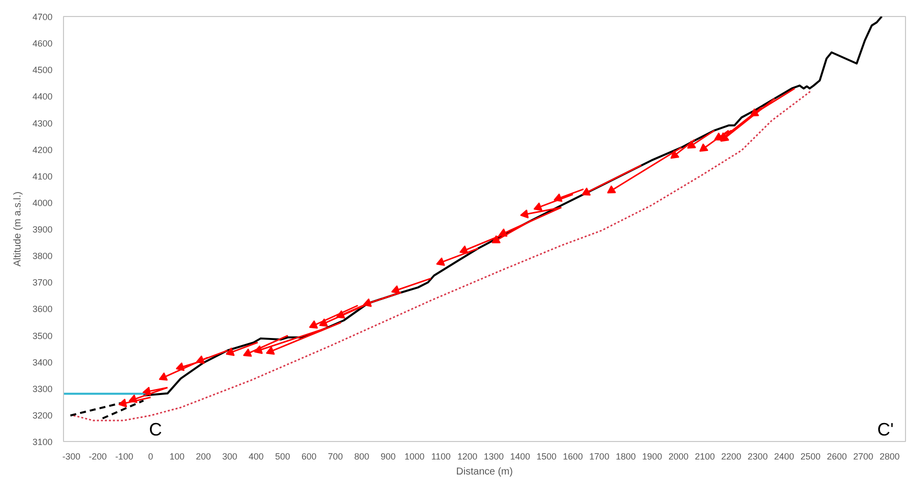 This screenshot has height=483, width=913. I want to click on x-tick-label: 200, so click(203, 457).